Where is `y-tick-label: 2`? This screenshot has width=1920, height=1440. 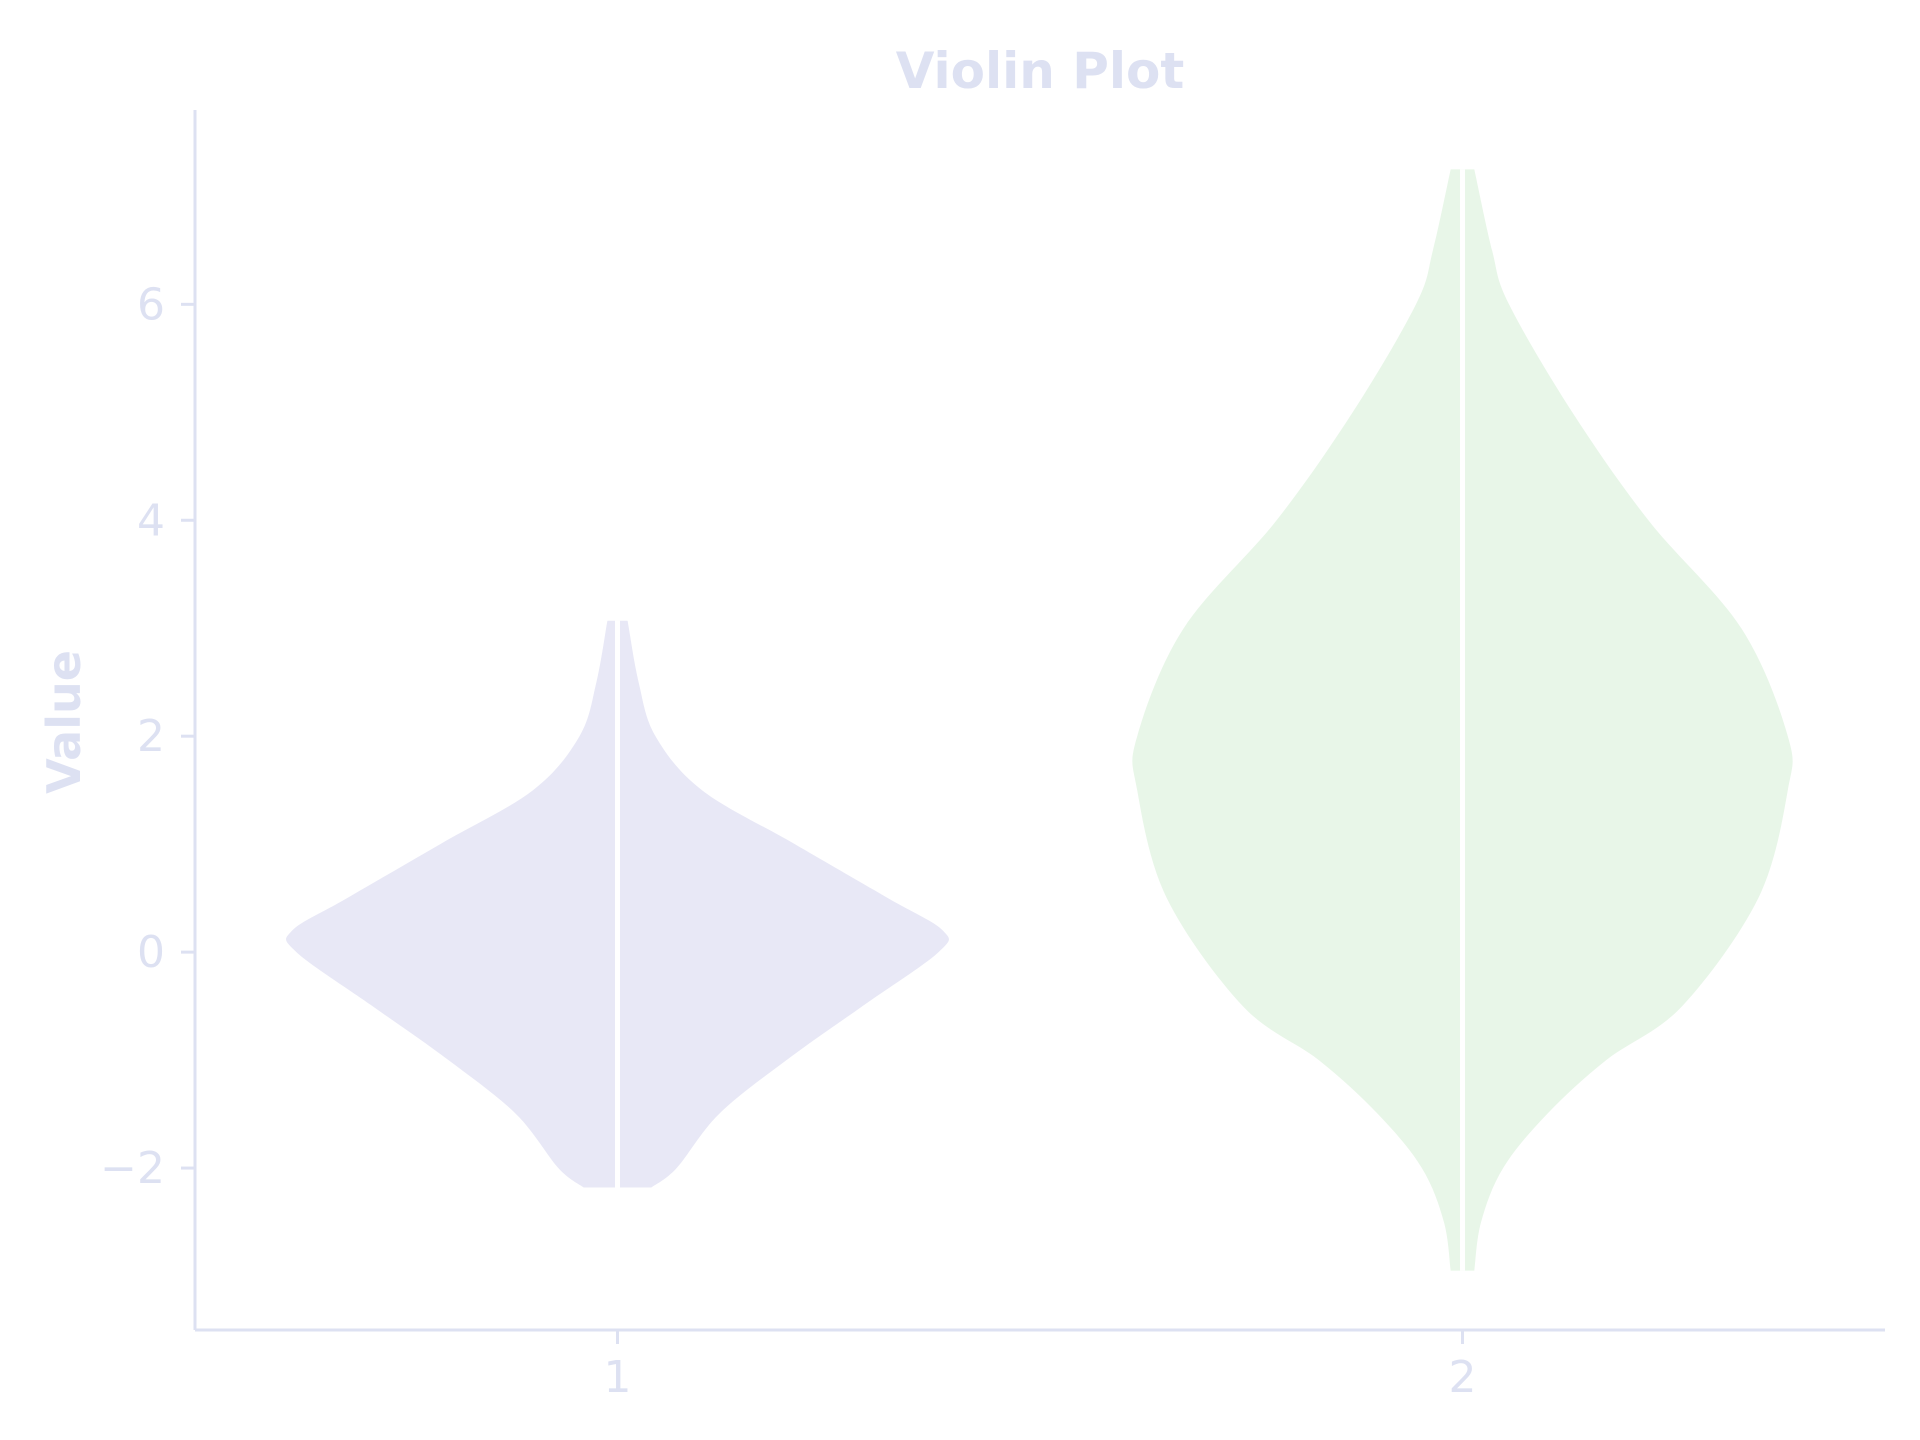
y-tick-label: 2 is located at coordinates (151, 736).